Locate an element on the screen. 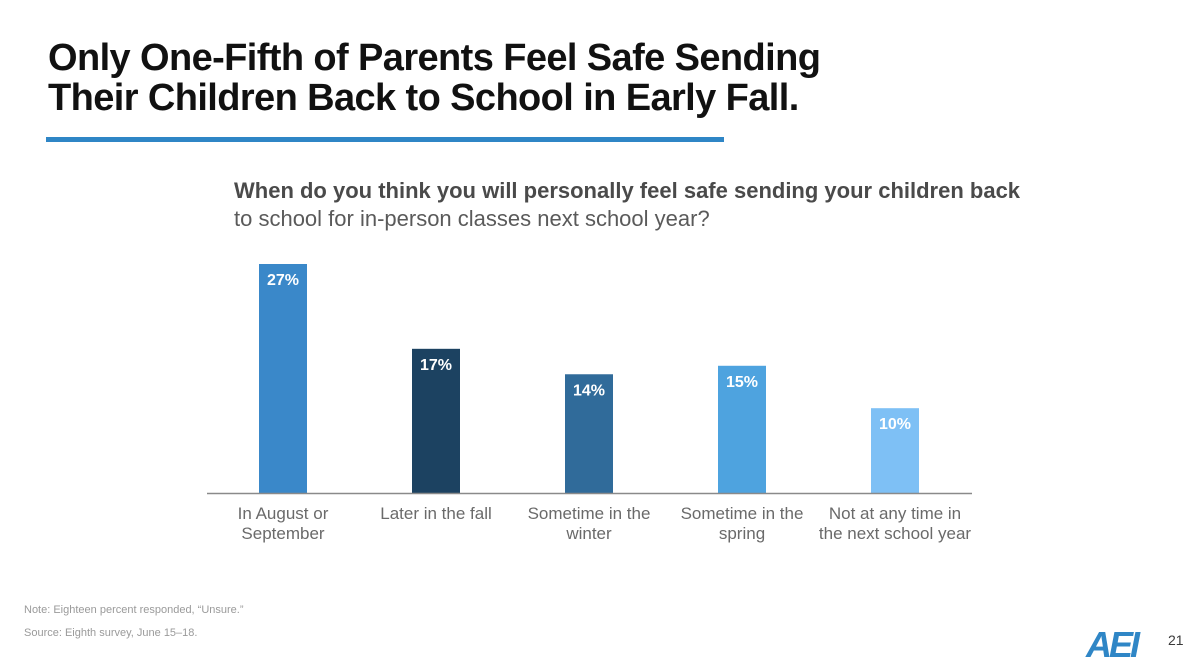  category-label: the next school year is located at coordinates (895, 533).